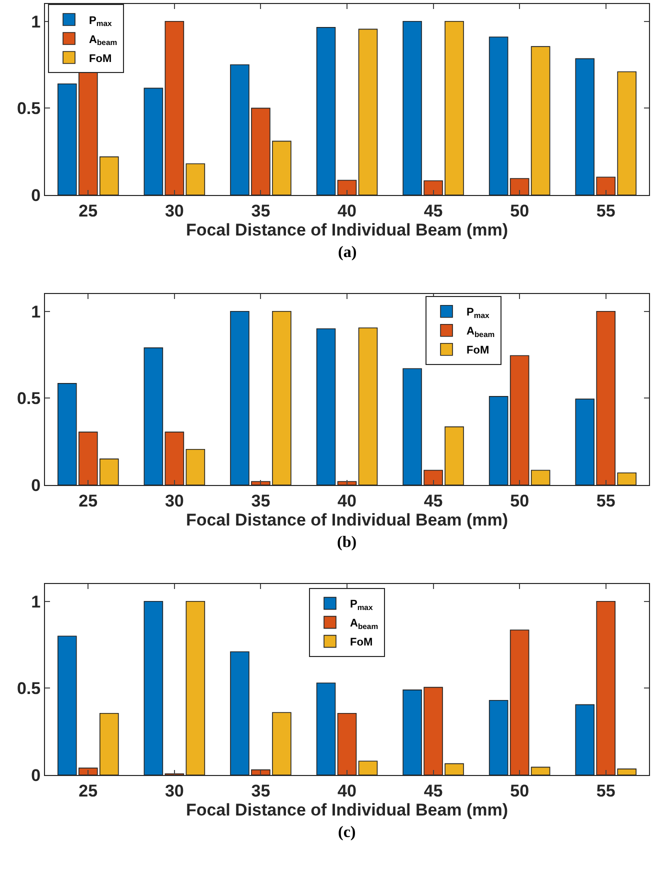 The width and height of the screenshot is (651, 870). What do you see at coordinates (347, 832) in the screenshot?
I see `text: (c)` at bounding box center [347, 832].